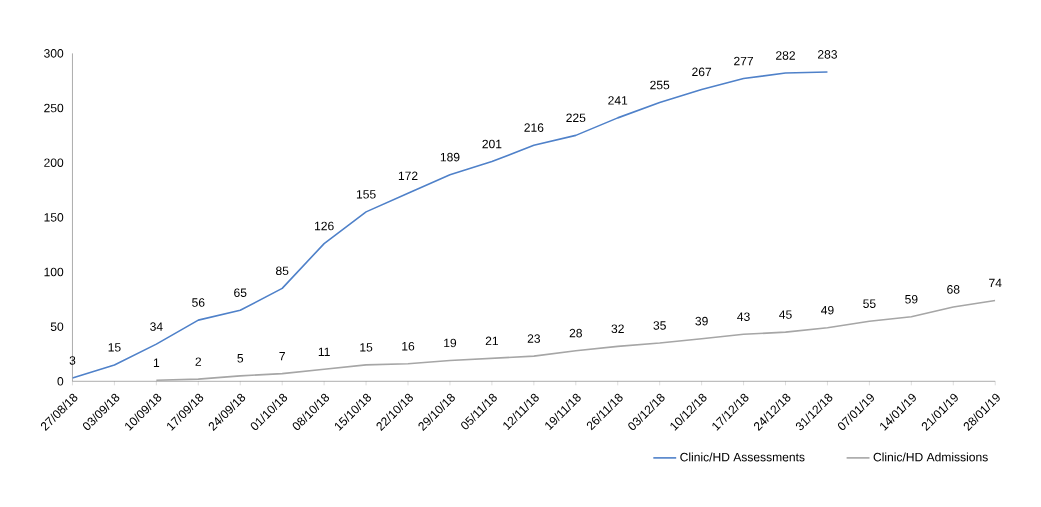 The height and width of the screenshot is (507, 1041). Describe the element at coordinates (54, 108) in the screenshot. I see `y-tick-label: 250` at that location.